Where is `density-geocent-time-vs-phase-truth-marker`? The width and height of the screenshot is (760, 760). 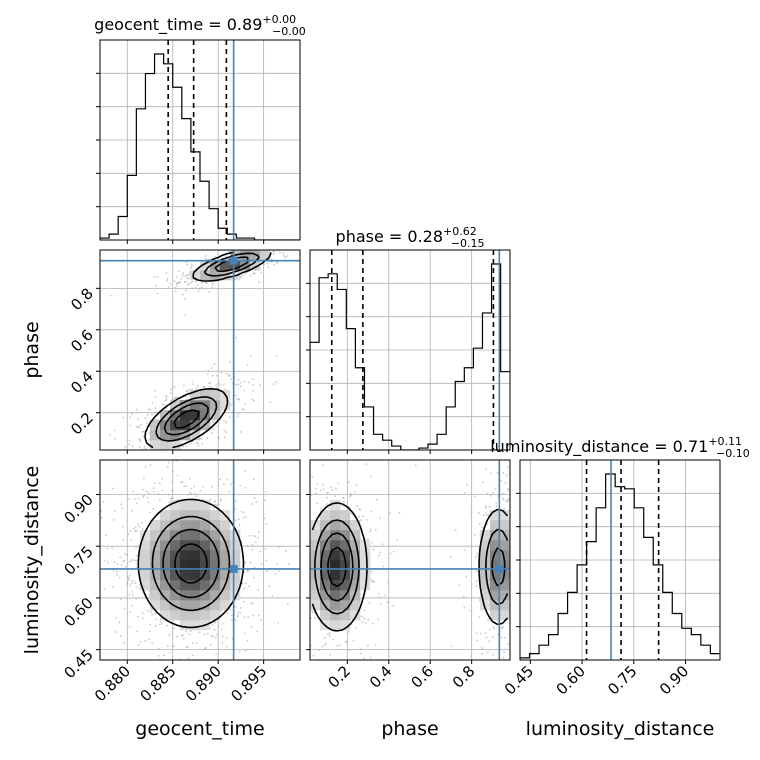 density-geocent-time-vs-phase-truth-marker is located at coordinates (233, 260).